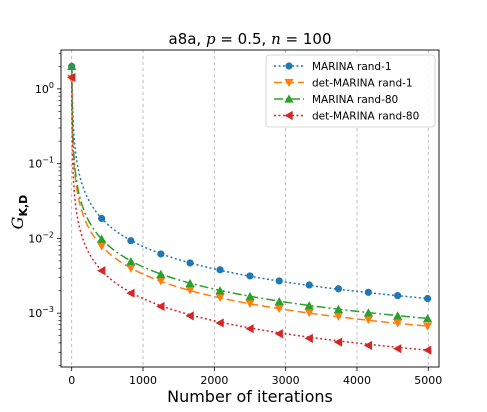 The width and height of the screenshot is (487, 412). I want to click on y-axis-label: GK,D, so click(19, 212).